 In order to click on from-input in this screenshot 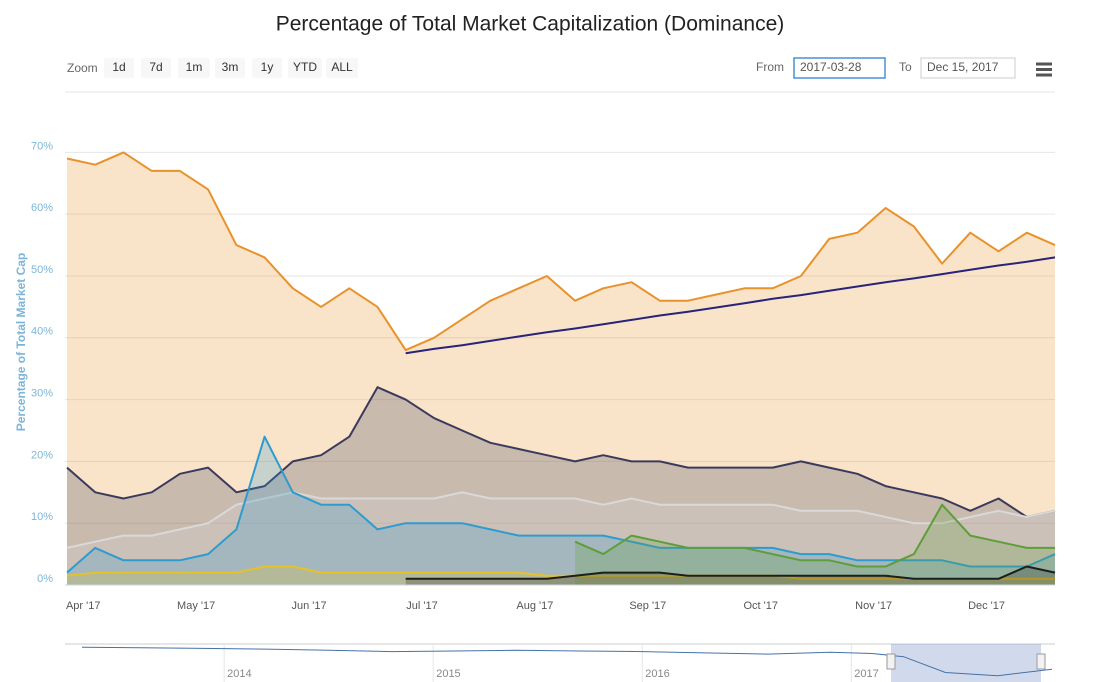, I will do `click(839, 68)`.